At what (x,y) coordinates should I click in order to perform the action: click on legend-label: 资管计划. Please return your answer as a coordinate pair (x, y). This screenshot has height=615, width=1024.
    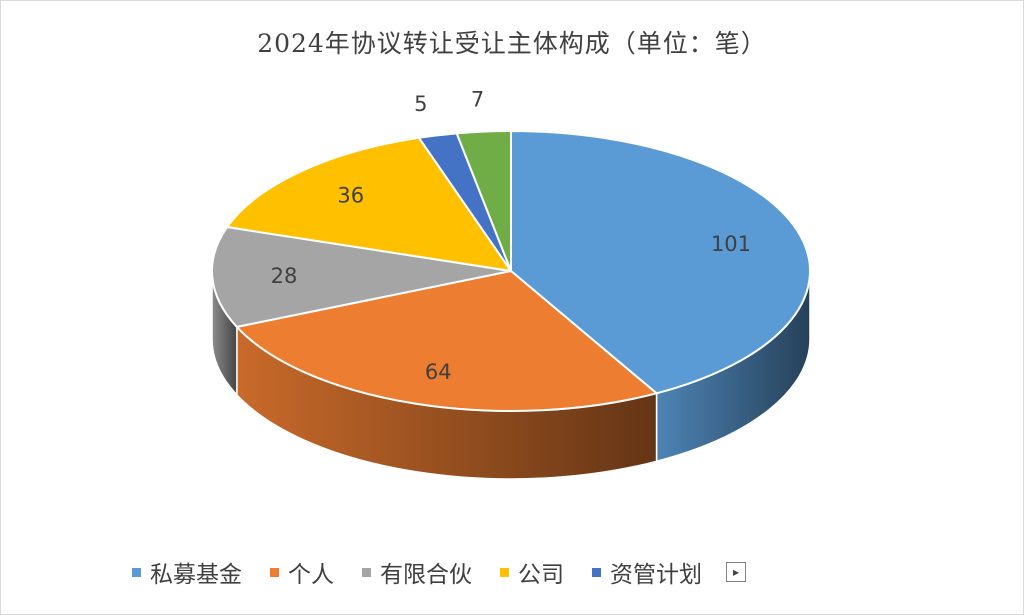
    Looking at the image, I should click on (656, 575).